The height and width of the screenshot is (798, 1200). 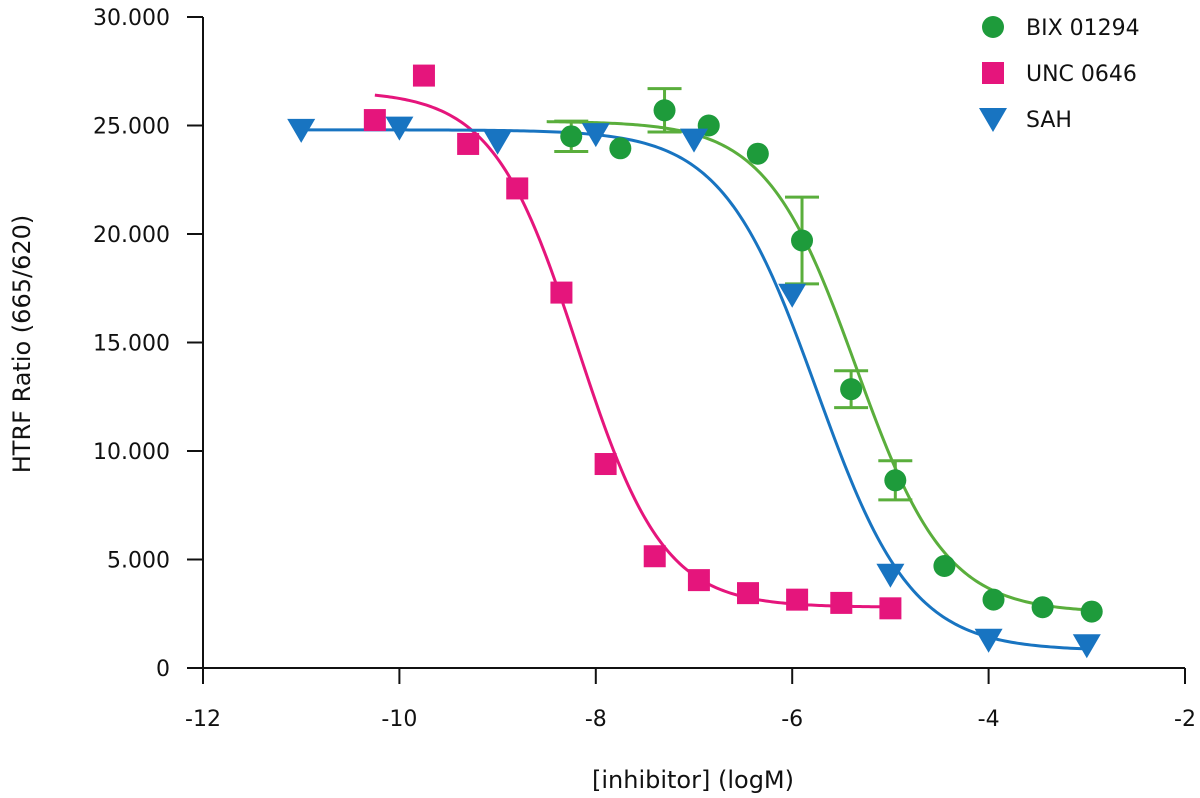 What do you see at coordinates (163, 669) in the screenshot?
I see `y-tick-label: 0` at bounding box center [163, 669].